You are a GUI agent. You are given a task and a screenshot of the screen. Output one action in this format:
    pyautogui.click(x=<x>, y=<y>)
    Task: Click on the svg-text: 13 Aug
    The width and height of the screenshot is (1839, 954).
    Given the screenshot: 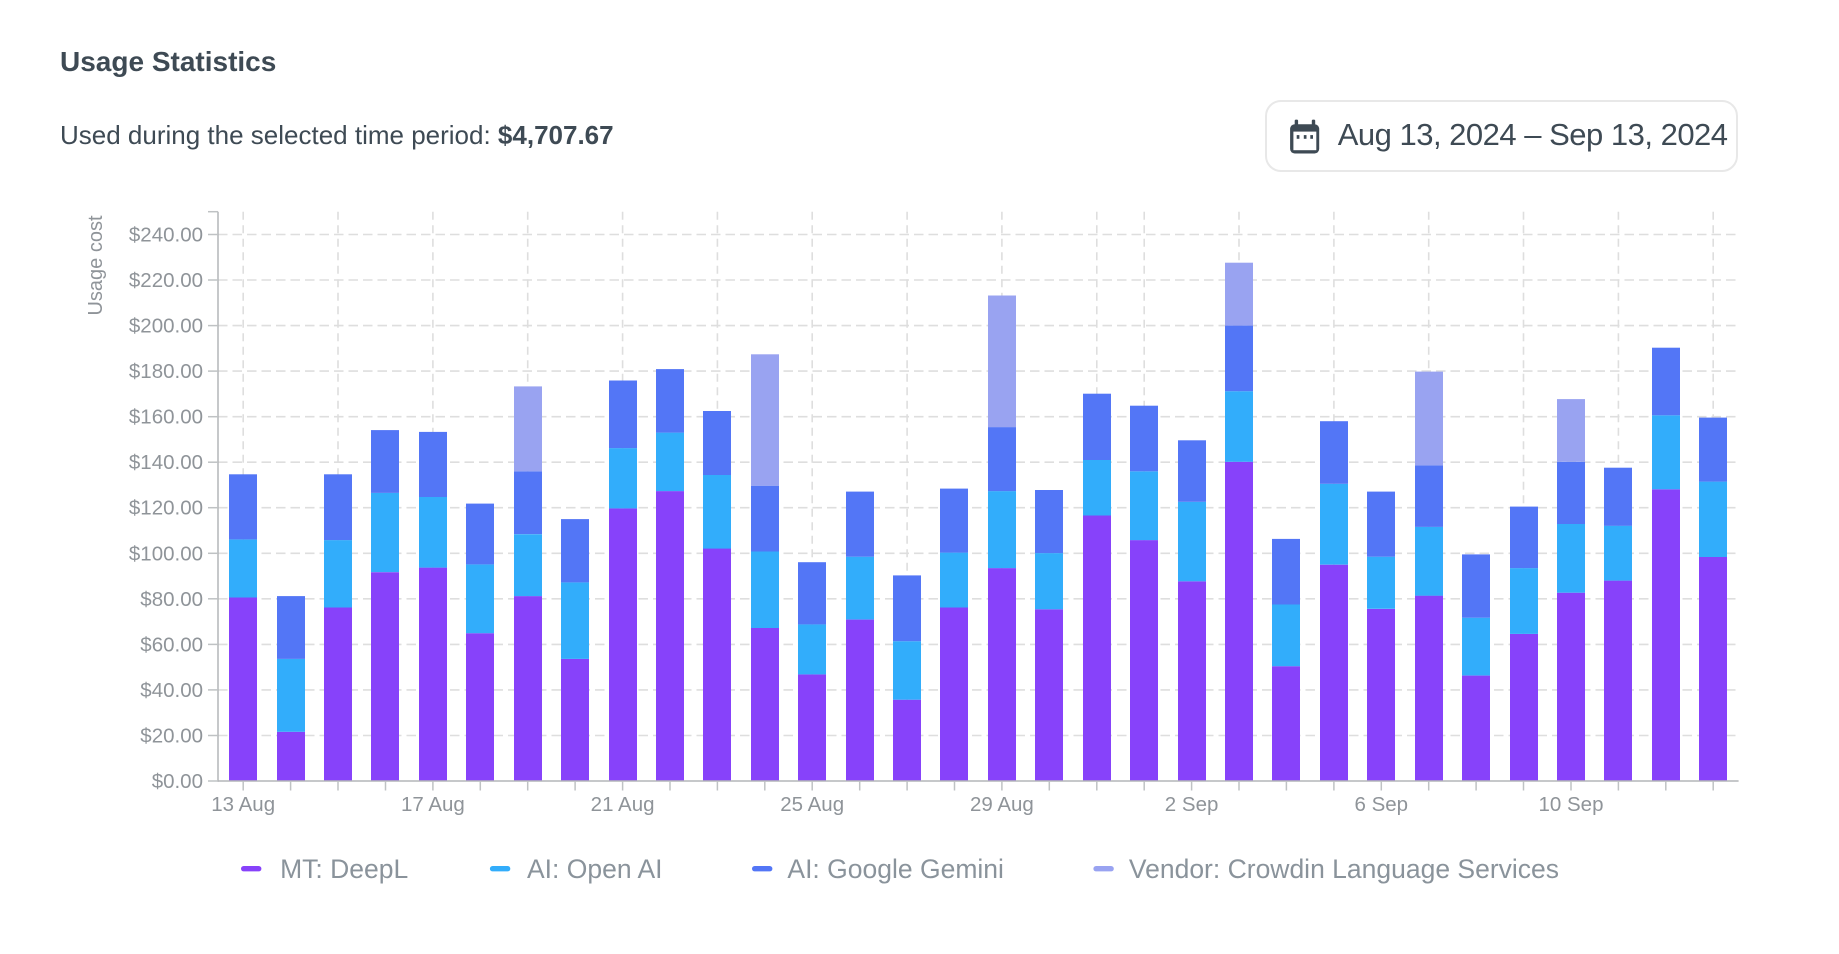 What is the action you would take?
    pyautogui.click(x=243, y=804)
    